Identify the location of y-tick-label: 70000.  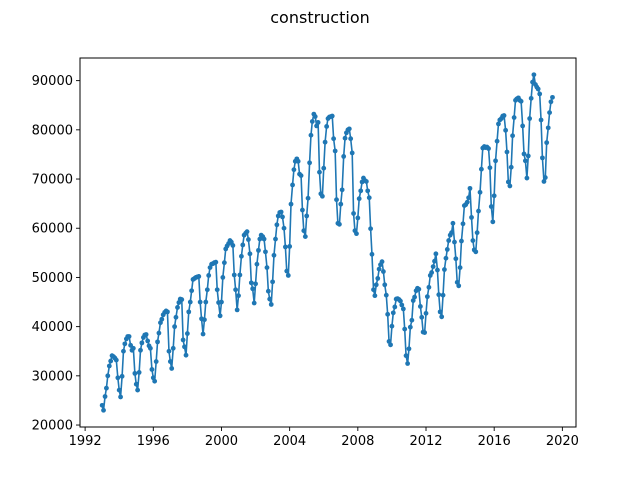
(52, 180).